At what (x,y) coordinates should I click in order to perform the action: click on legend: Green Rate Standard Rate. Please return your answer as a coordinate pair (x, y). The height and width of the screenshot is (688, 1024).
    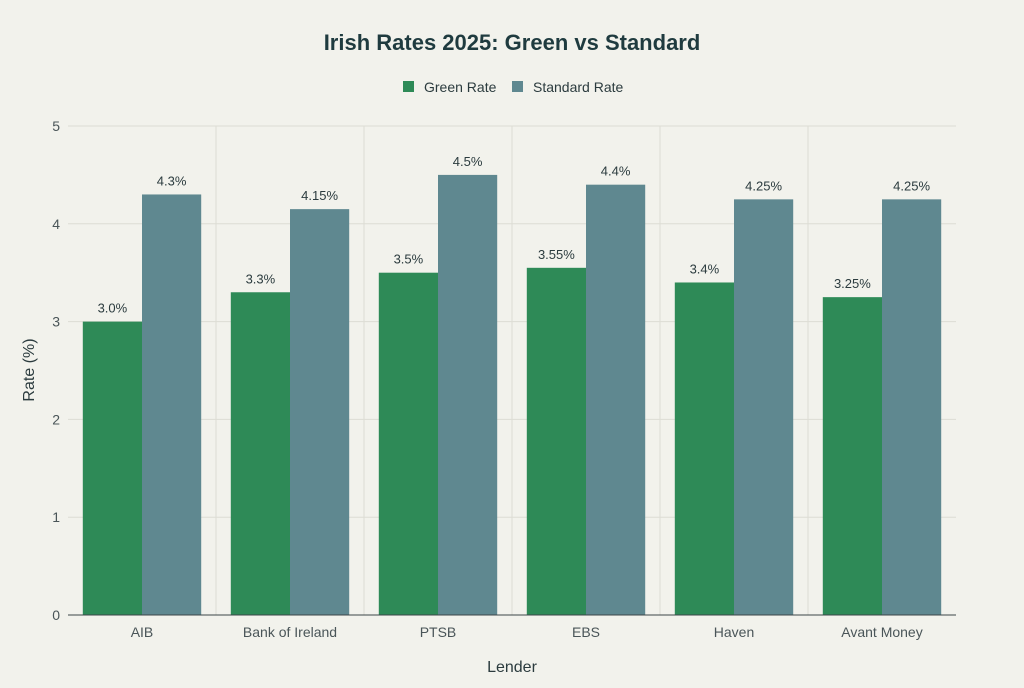
    Looking at the image, I should click on (513, 87).